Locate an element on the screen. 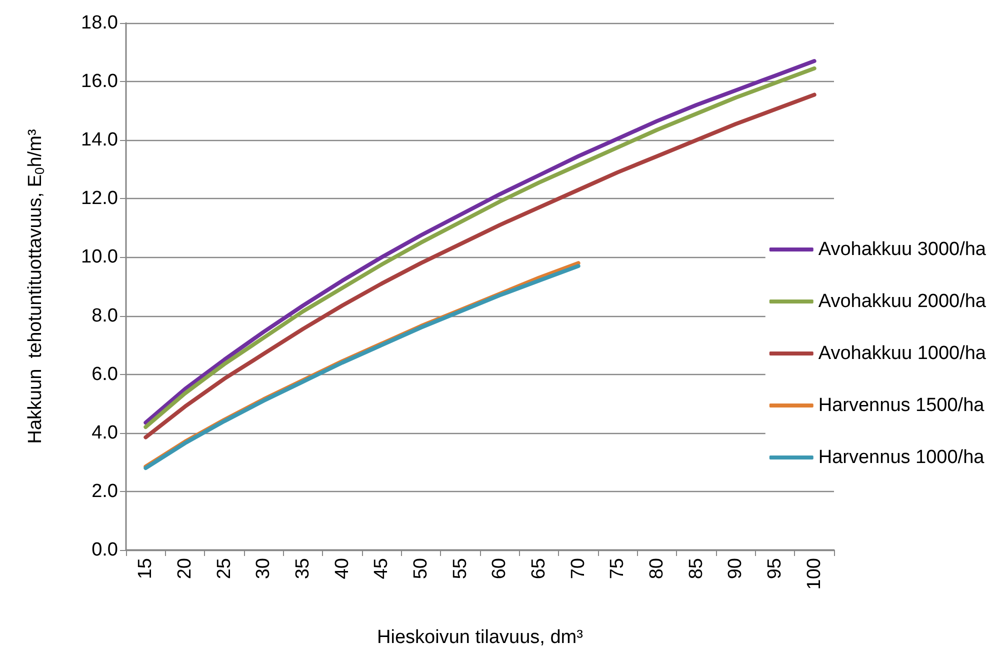 Image resolution: width=992 pixels, height=658 pixels. x-tick-label: 15 is located at coordinates (145, 569).